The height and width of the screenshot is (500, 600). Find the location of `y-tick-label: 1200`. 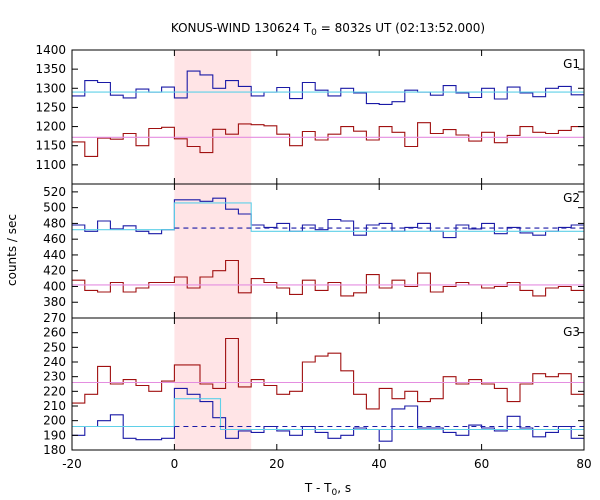

y-tick-label: 1200 is located at coordinates (50, 127).